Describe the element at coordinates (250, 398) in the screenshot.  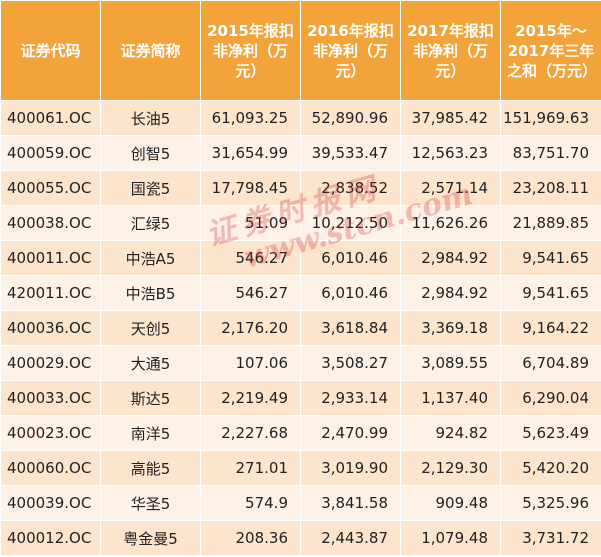
I see `cell-2015: 2,219.49` at that location.